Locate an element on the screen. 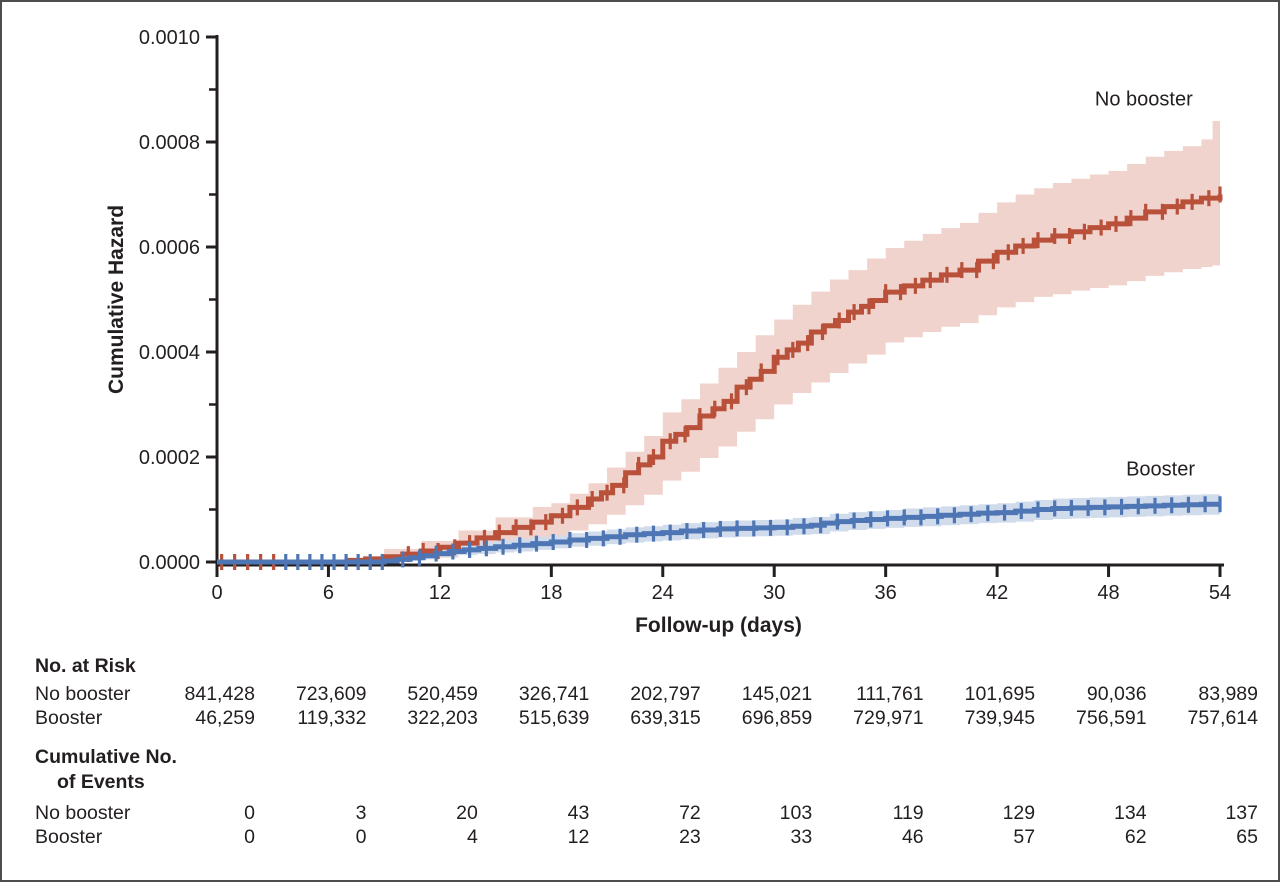  risk-table-cell: 696,859 is located at coordinates (777, 718).